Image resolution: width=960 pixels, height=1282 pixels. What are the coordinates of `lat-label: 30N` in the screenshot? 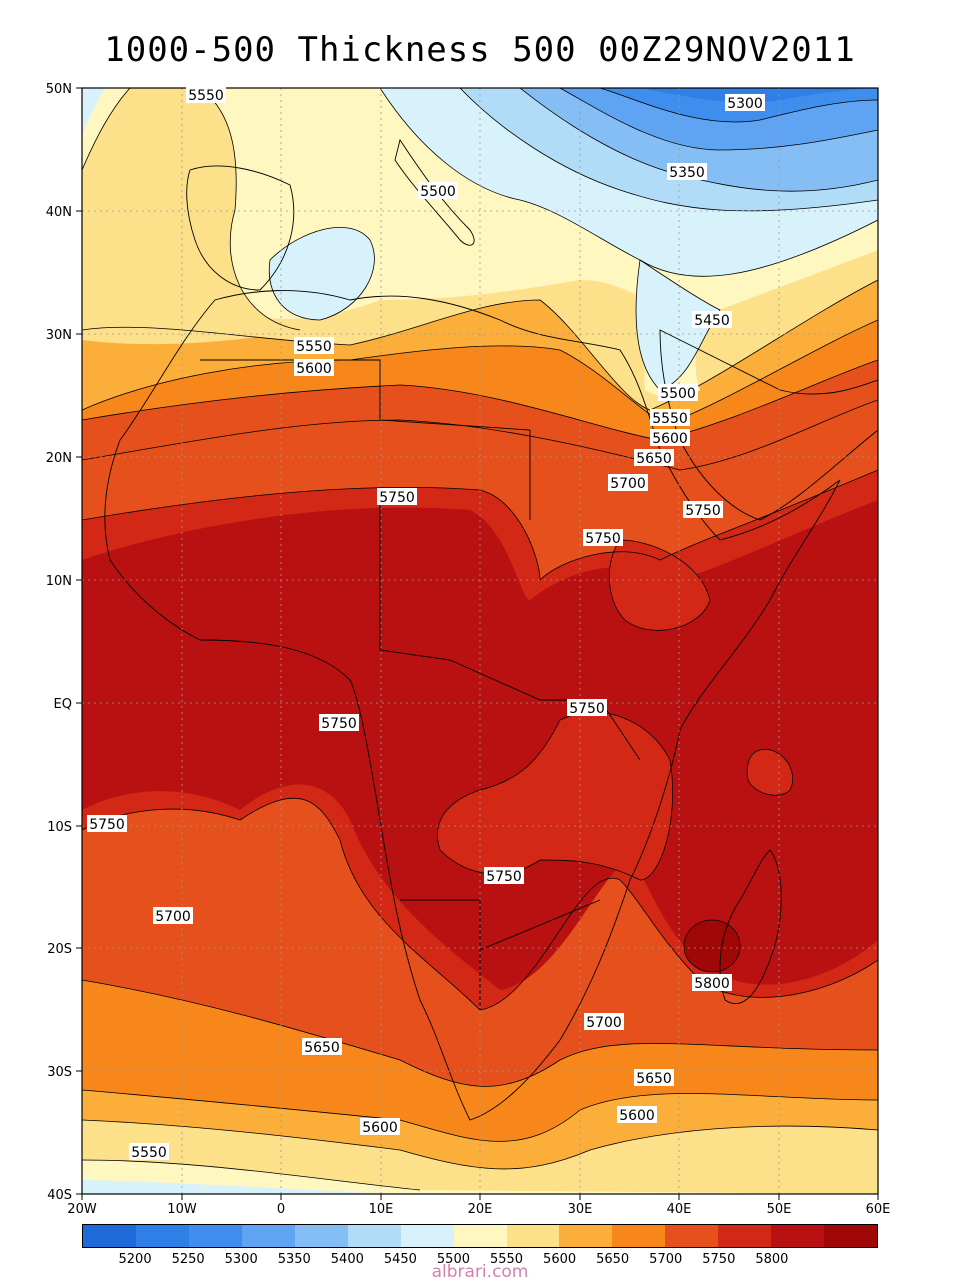 It's located at (59, 335).